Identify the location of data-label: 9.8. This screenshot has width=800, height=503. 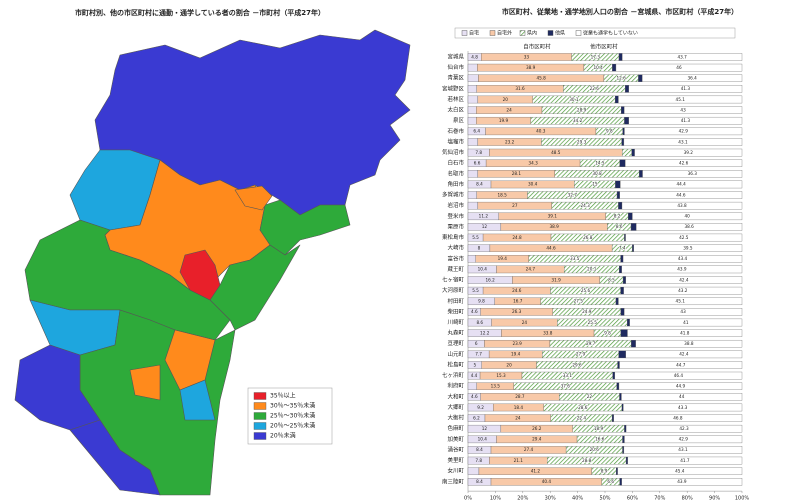
(609, 131).